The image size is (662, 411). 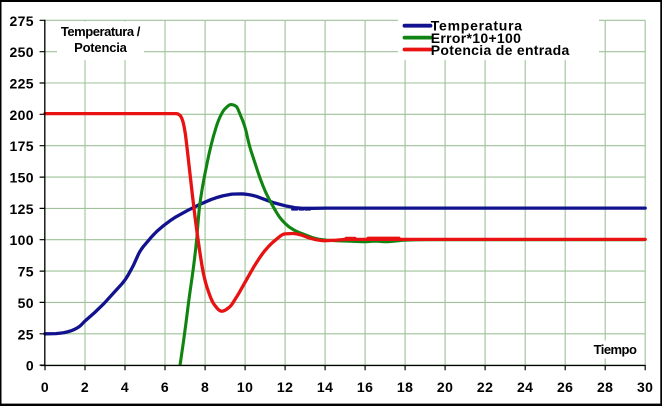 What do you see at coordinates (26, 334) in the screenshot?
I see `svg-text: 25` at bounding box center [26, 334].